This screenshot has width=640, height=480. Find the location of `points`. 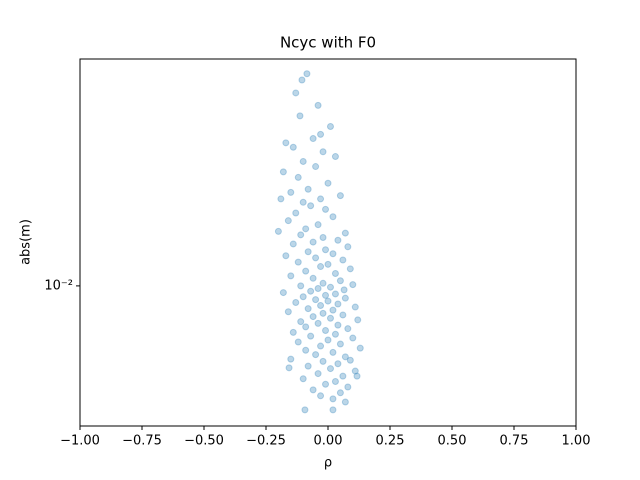

points is located at coordinates (319, 242).